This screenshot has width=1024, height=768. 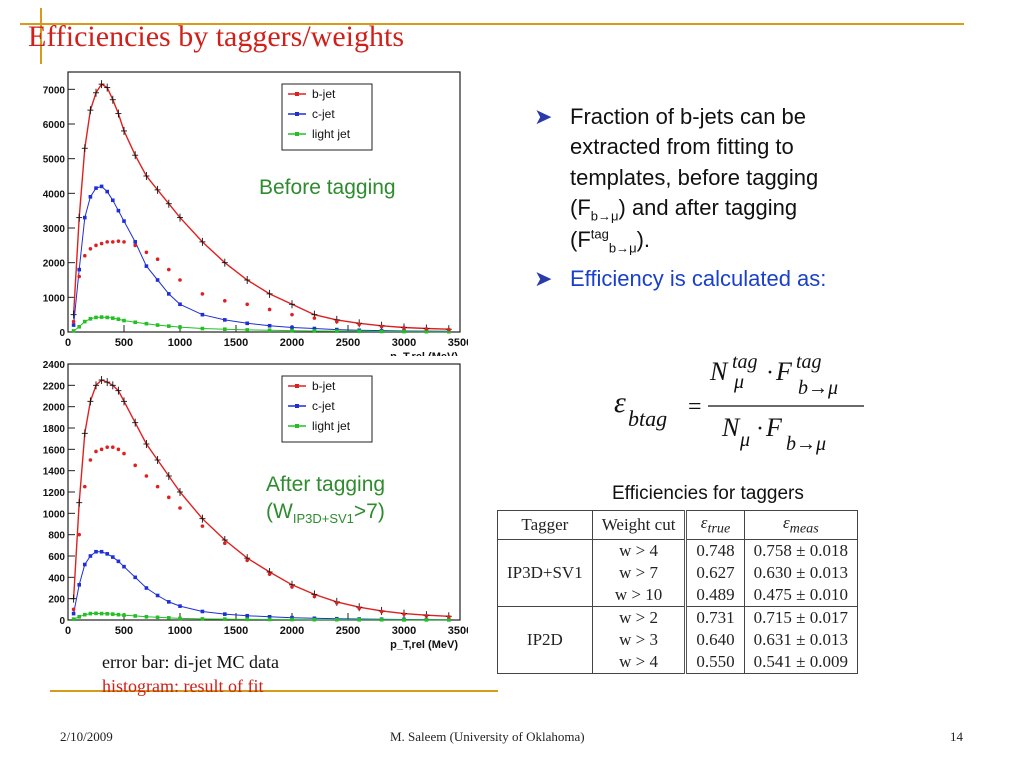 I want to click on table-row: IP3D+SV1 w > 4 0.748 0.758 ± 0.018, so click(x=677, y=573).